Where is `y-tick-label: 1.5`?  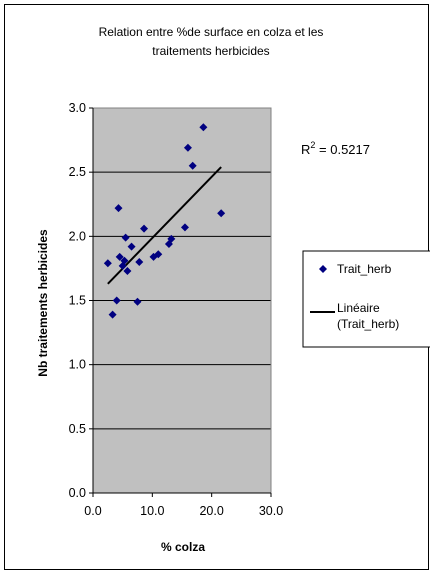 y-tick-label: 1.5 is located at coordinates (77, 301).